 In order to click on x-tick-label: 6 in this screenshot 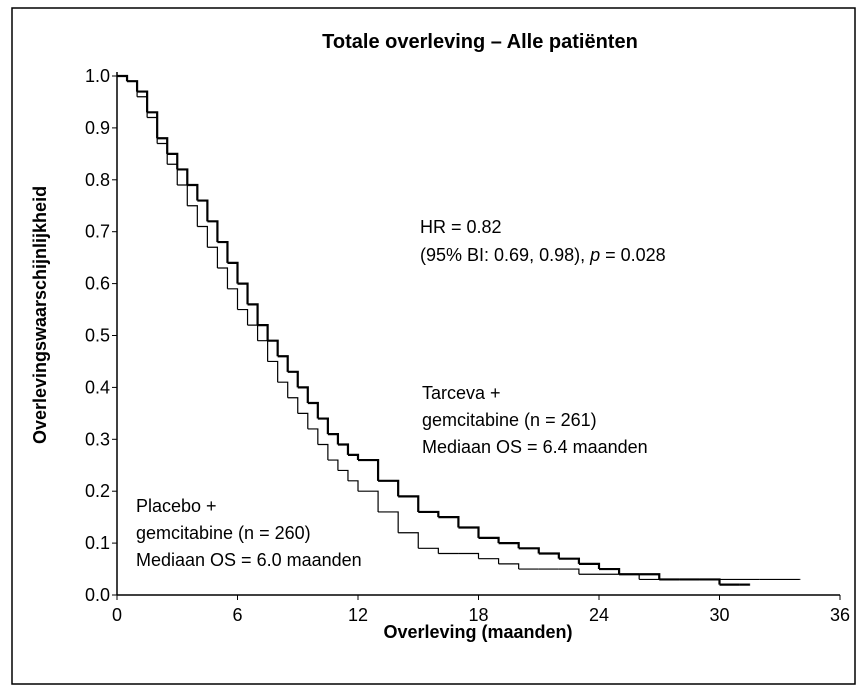, I will do `click(237, 615)`.